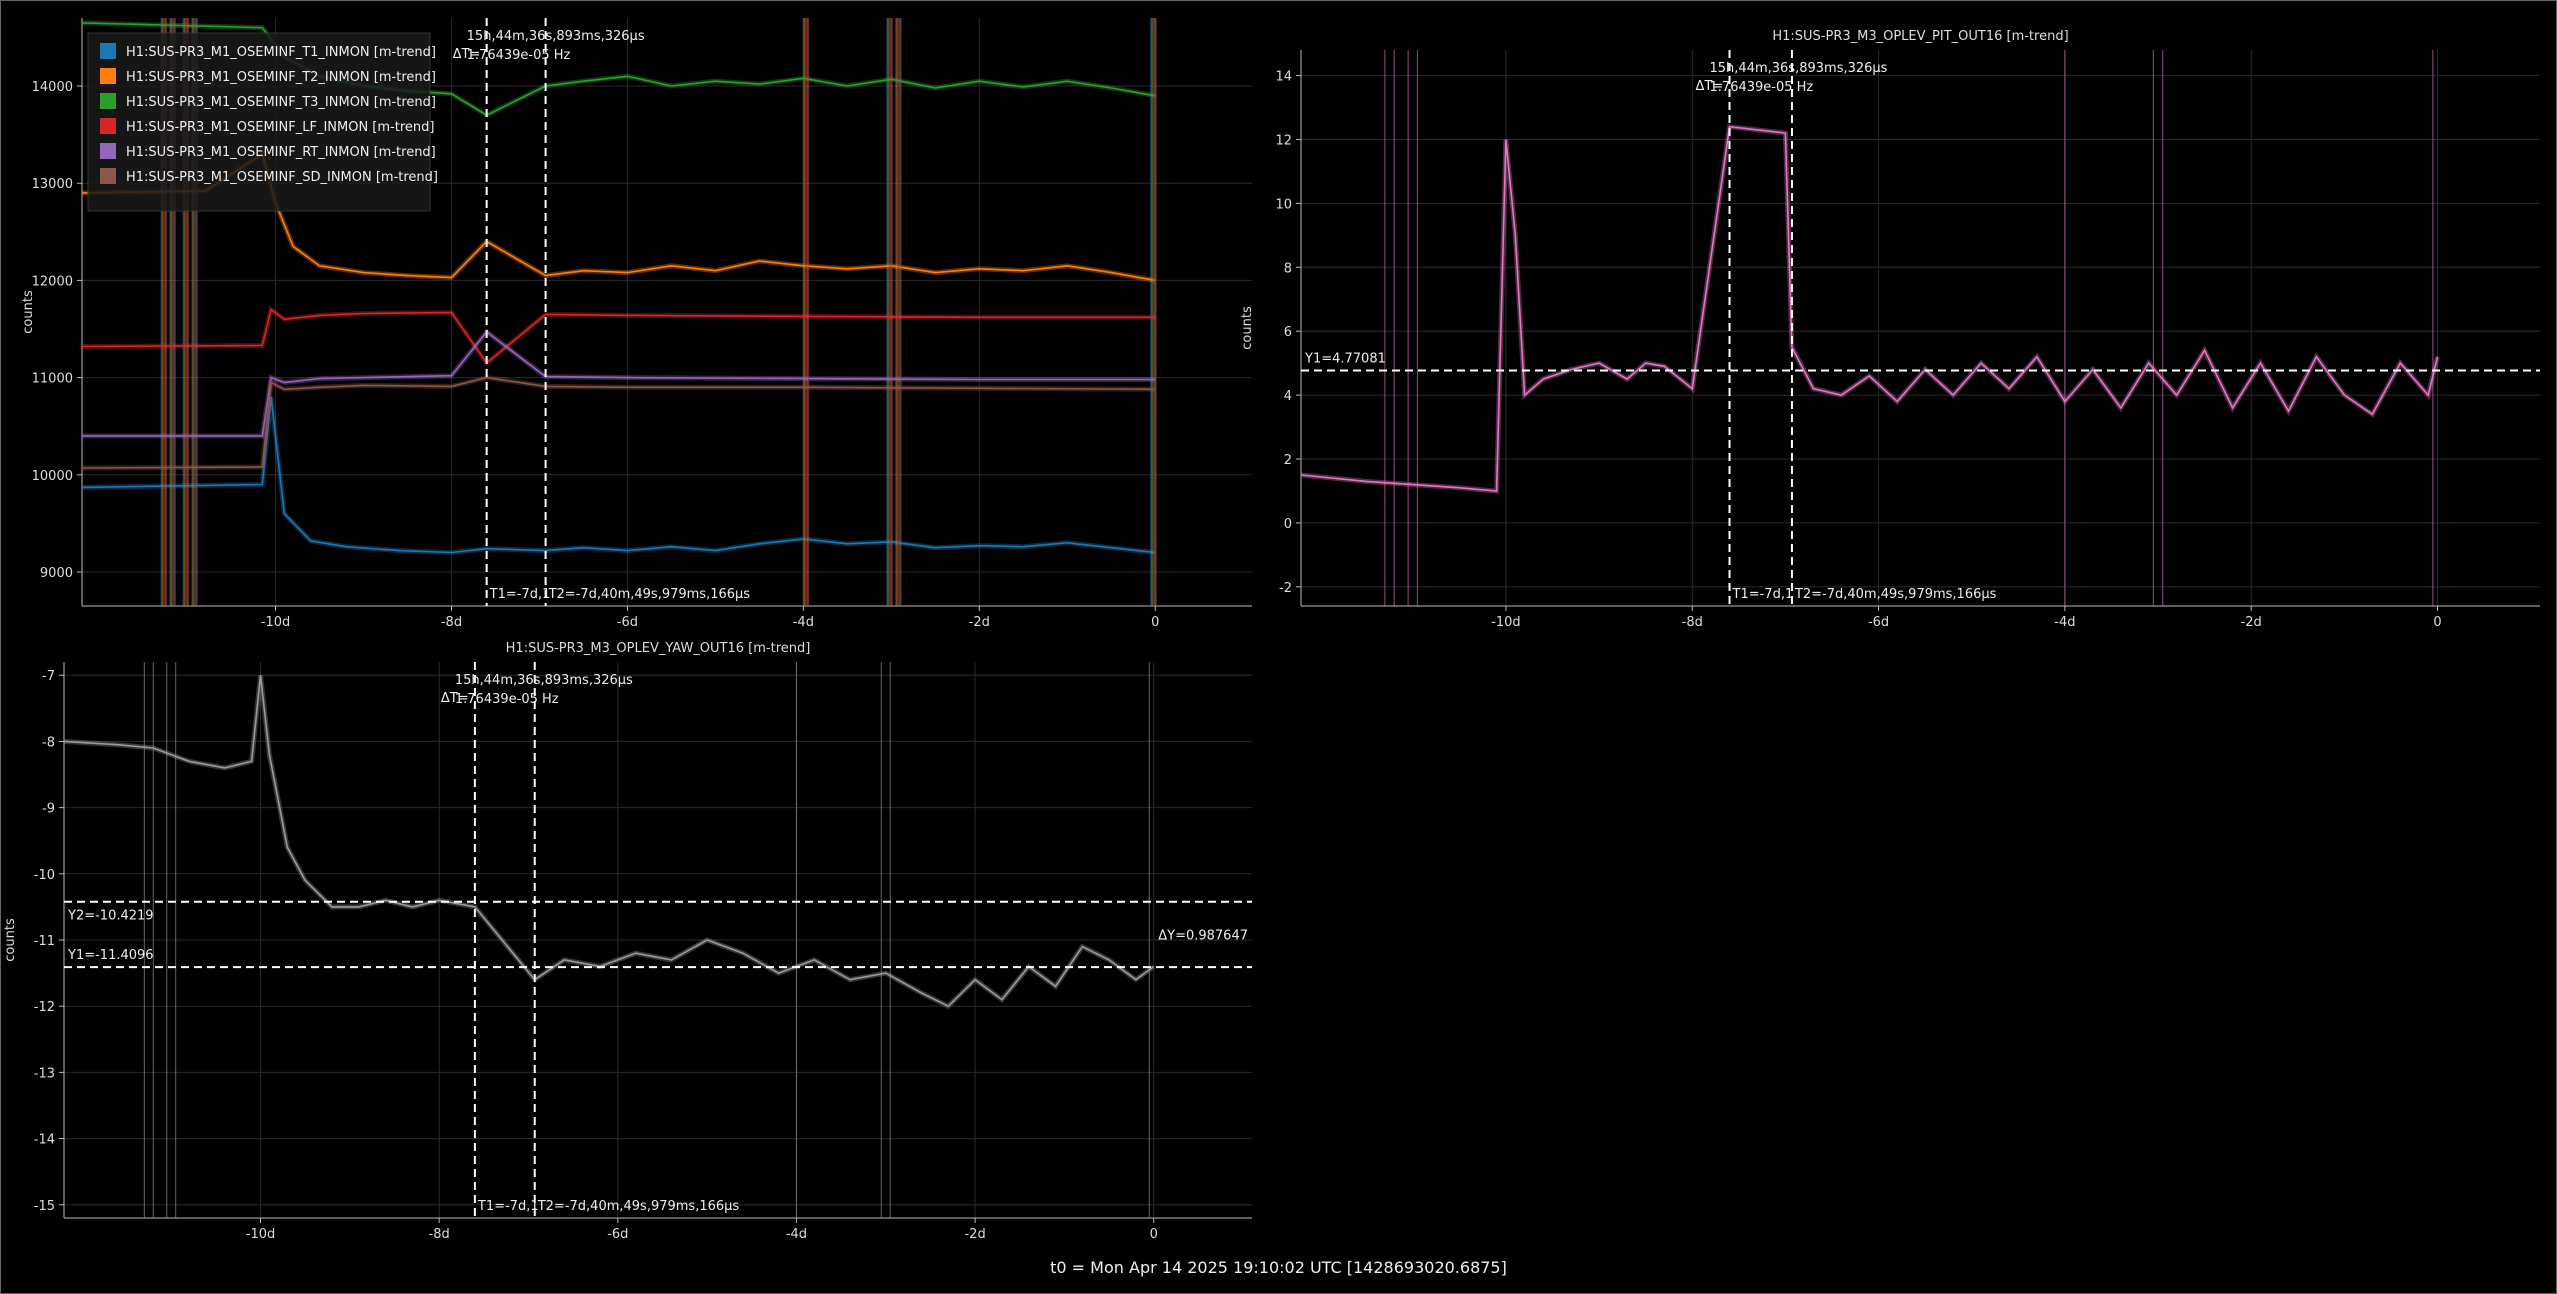  I want to click on y-tick-label: -14, so click(44, 1140).